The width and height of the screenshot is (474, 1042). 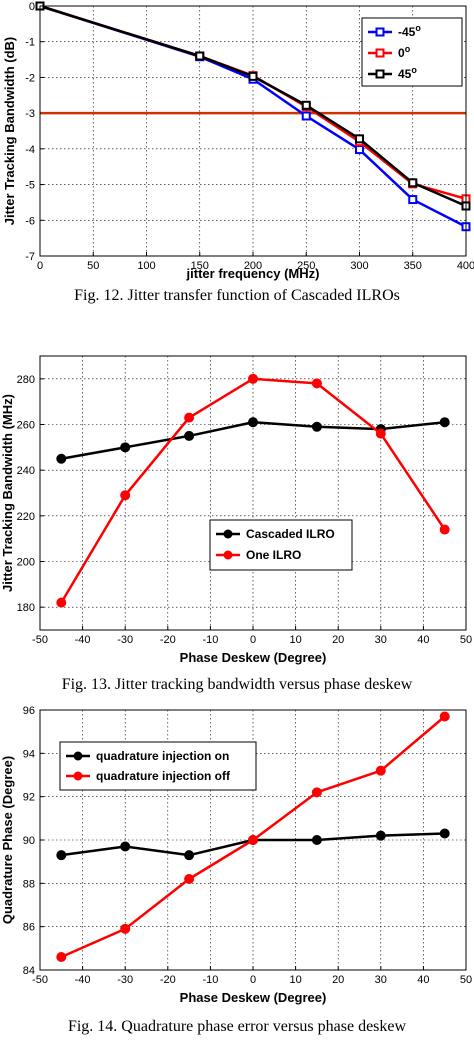 I want to click on legend-label-superscript: o, so click(x=408, y=49).